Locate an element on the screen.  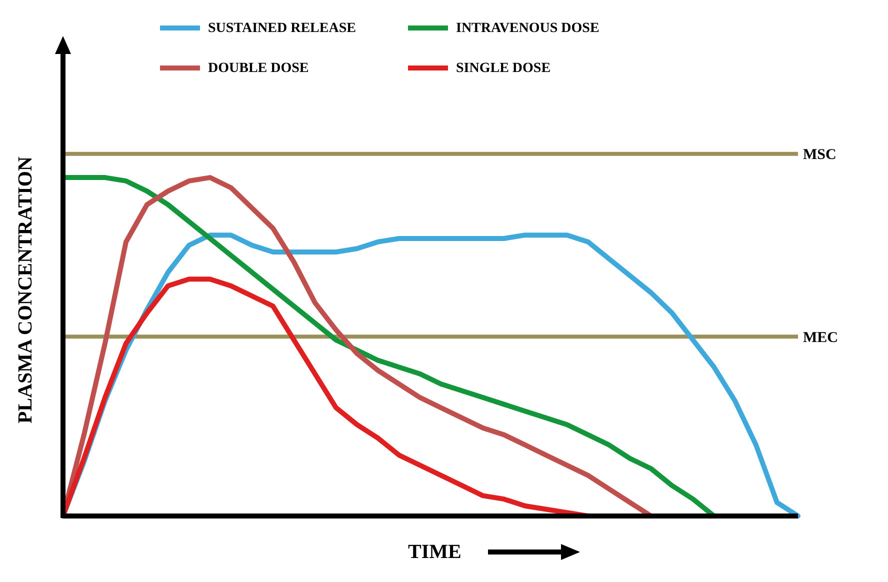
ref-line-label: MEC is located at coordinates (820, 338).